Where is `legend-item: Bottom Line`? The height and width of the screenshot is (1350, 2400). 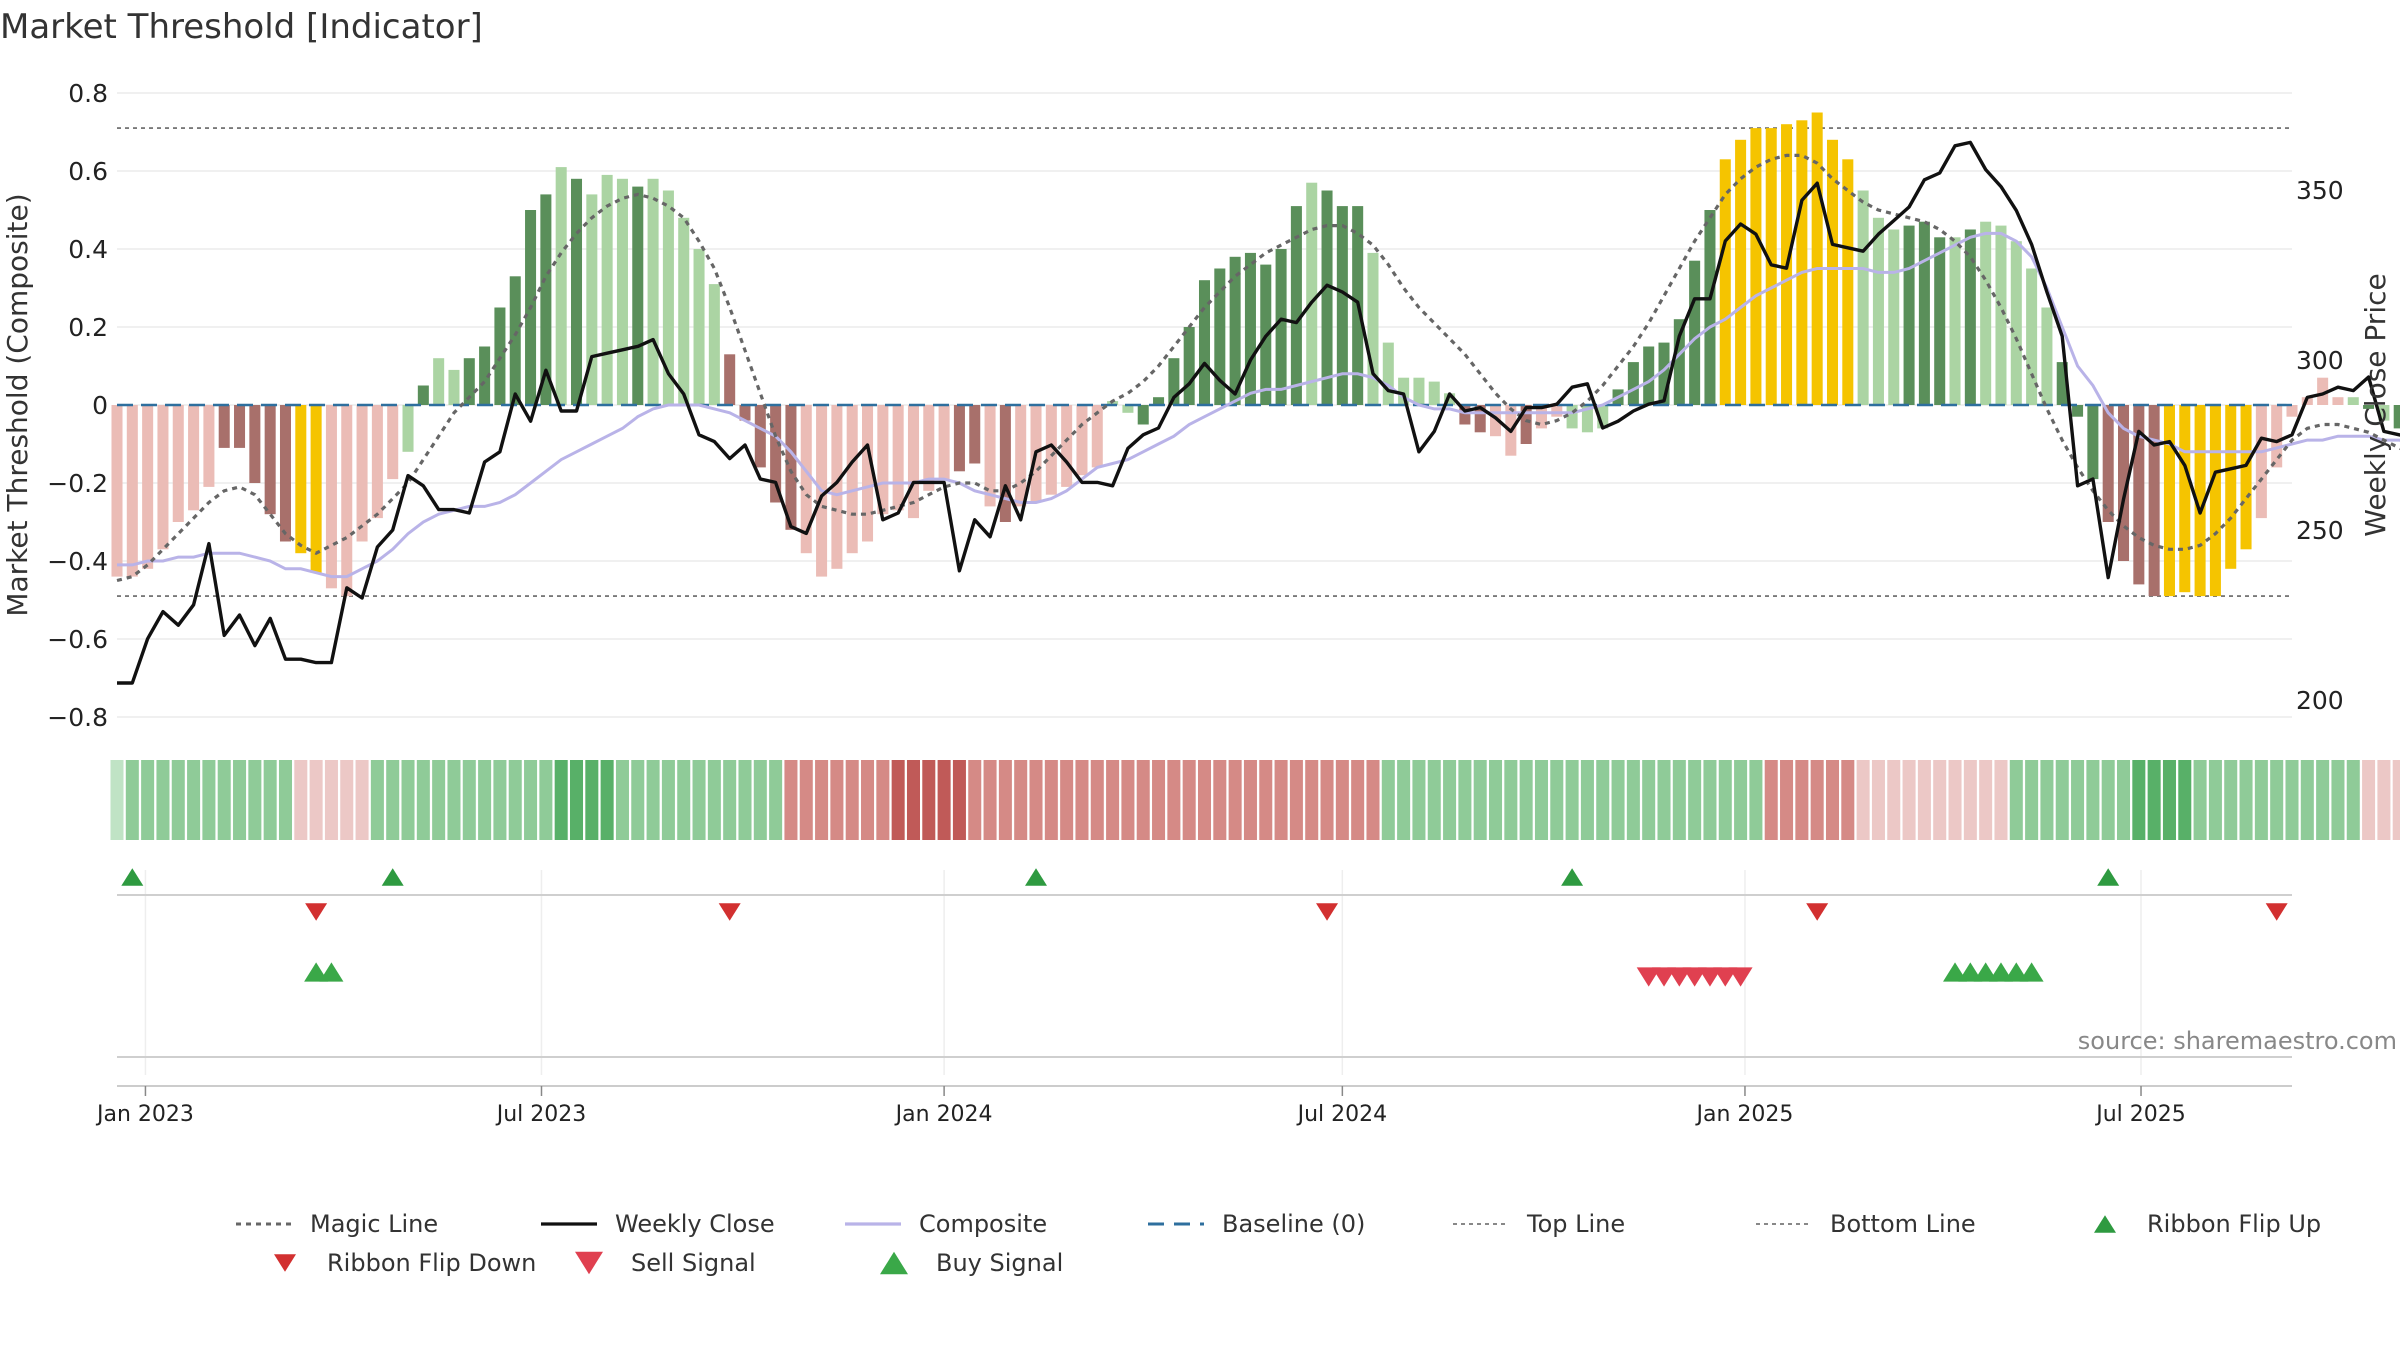 legend-item: Bottom Line is located at coordinates (1866, 1224).